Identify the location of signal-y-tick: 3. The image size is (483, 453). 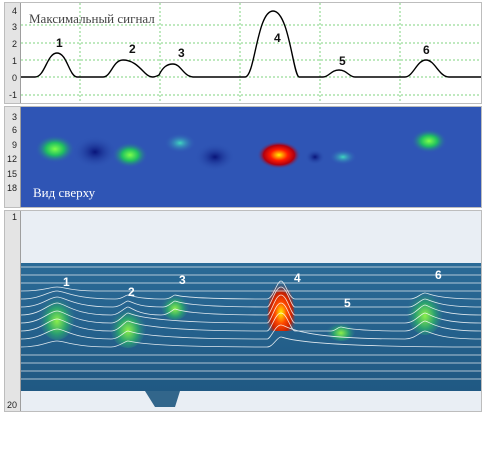
(14, 27).